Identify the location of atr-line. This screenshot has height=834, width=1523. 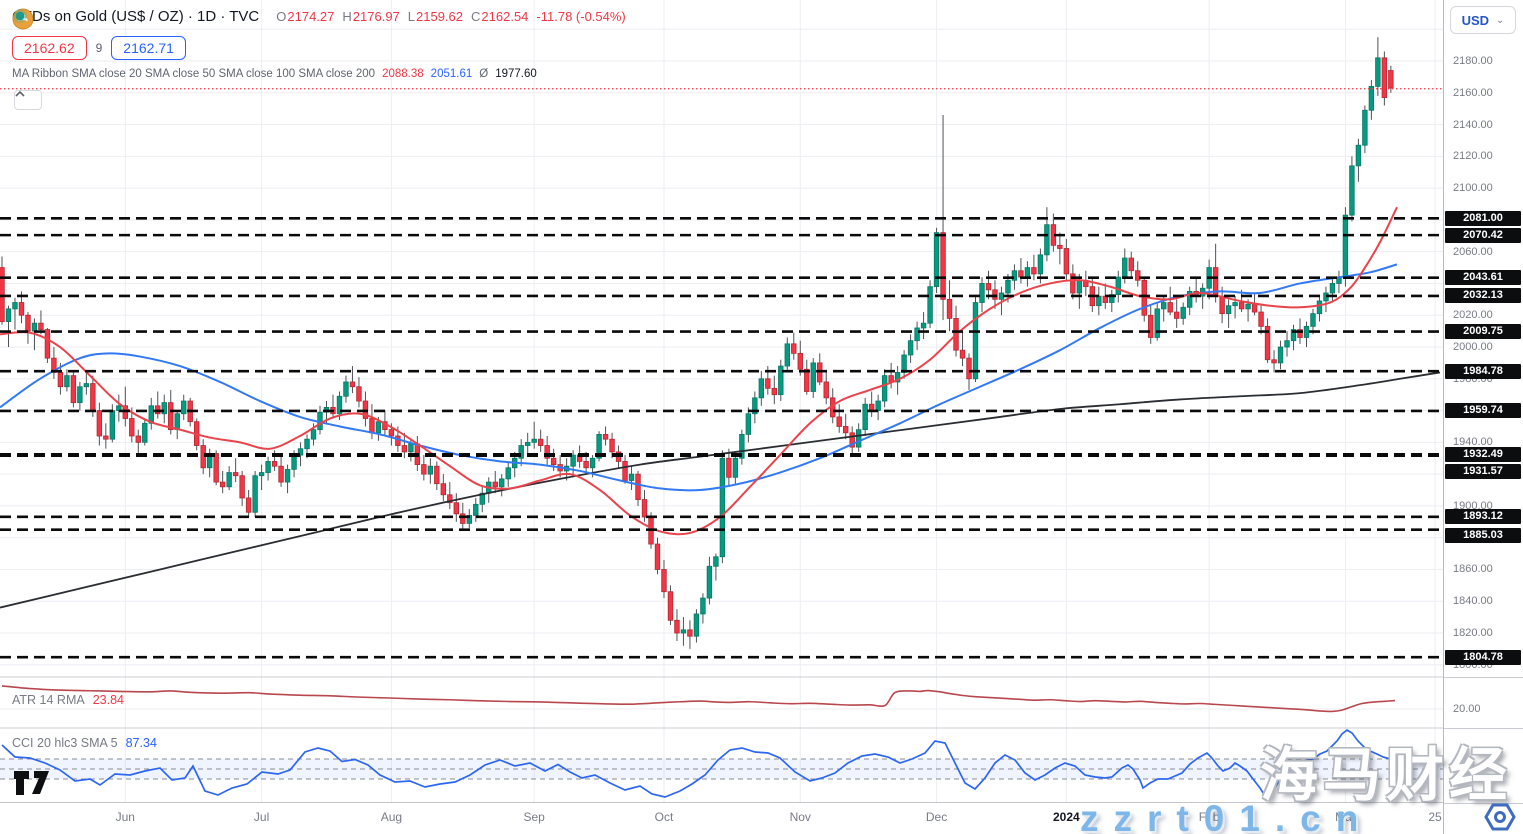
(698, 699).